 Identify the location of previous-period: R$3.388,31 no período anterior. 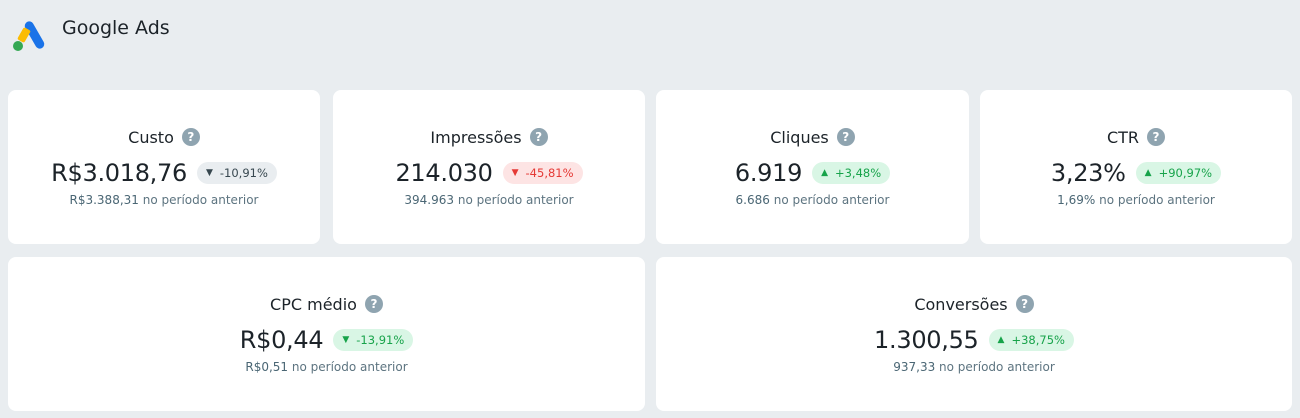
(164, 200).